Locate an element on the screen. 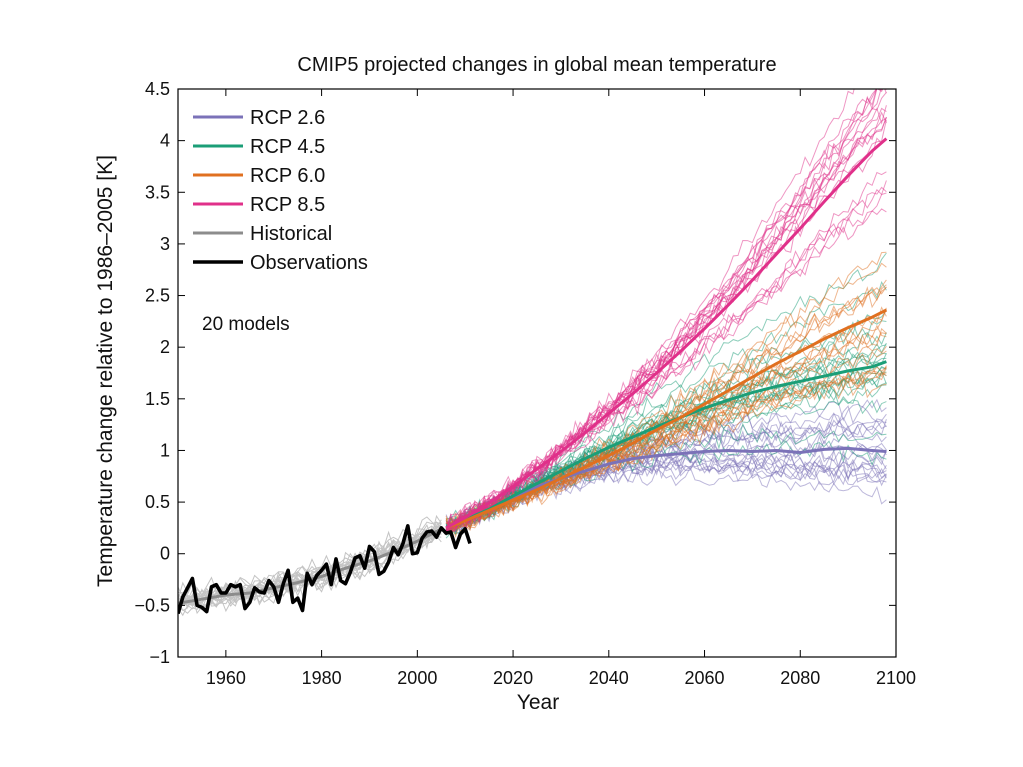 This screenshot has height=767, width=1023. historical-model-run is located at coordinates (310, 561).